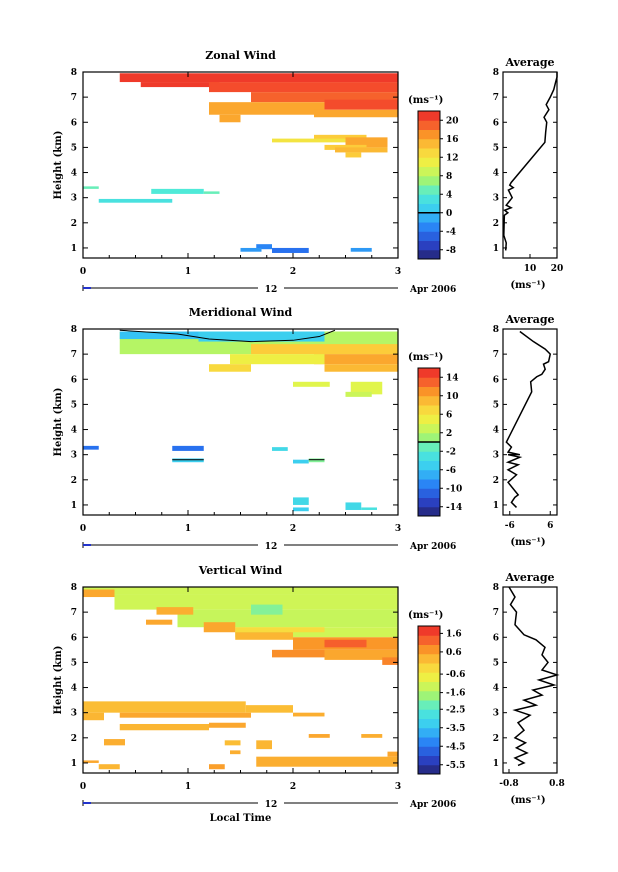  I want to click on colorbar-tick-label: 6, so click(449, 415).